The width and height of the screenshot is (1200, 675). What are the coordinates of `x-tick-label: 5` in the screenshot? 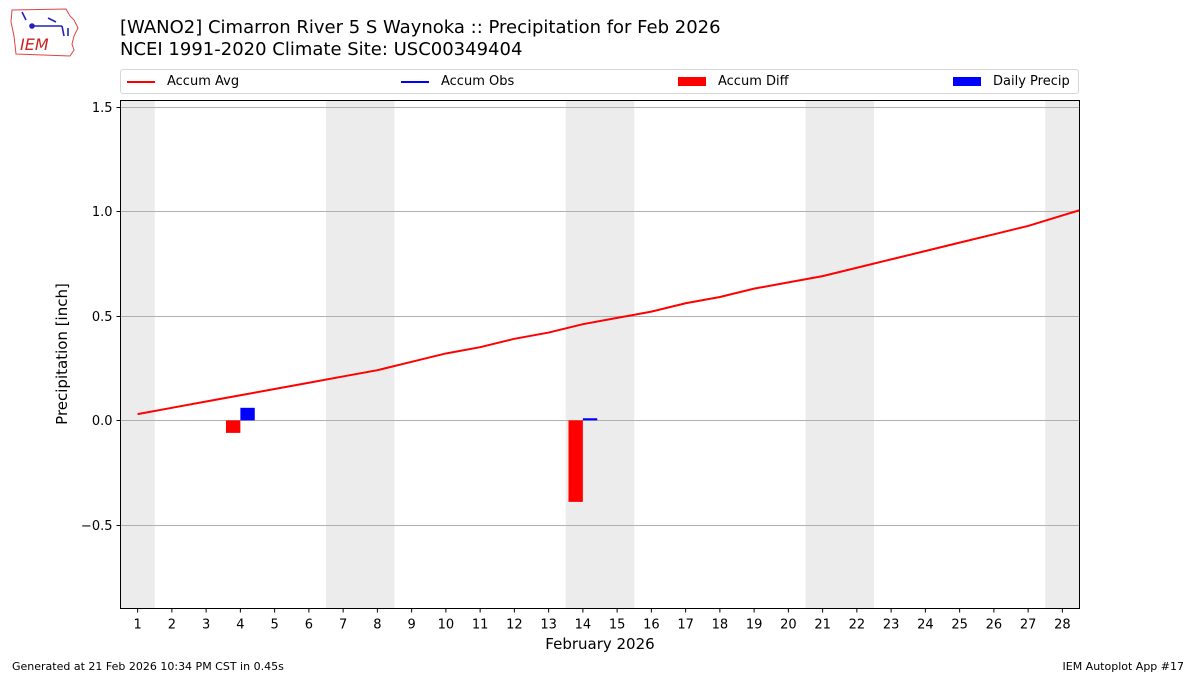 It's located at (274, 625).